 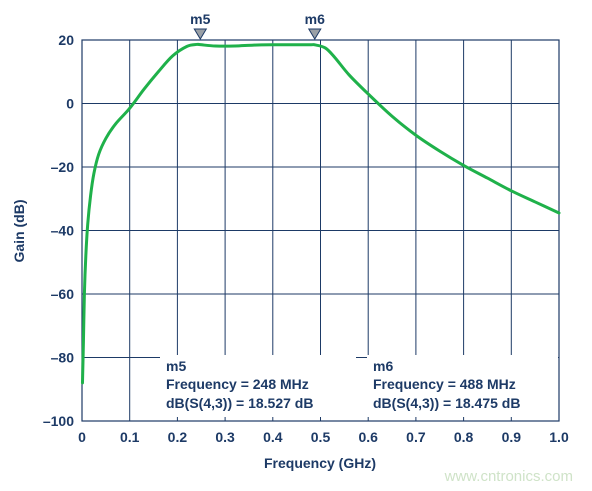 What do you see at coordinates (176, 366) in the screenshot?
I see `m5-annotation-name: m5` at bounding box center [176, 366].